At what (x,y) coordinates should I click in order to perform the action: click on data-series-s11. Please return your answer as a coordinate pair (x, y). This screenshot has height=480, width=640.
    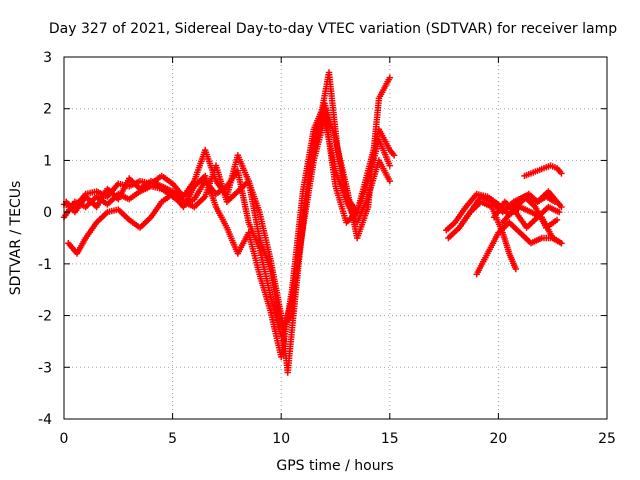
    Looking at the image, I should click on (543, 171).